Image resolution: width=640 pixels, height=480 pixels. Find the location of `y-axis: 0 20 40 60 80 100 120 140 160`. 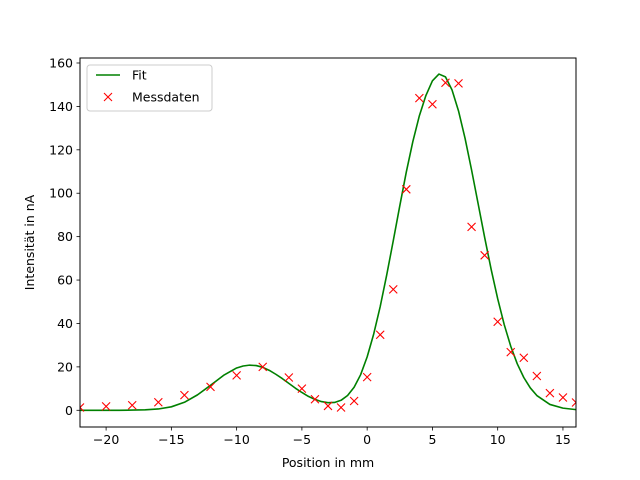

y-axis: 0 20 40 60 80 100 120 140 160 is located at coordinates (64, 236).